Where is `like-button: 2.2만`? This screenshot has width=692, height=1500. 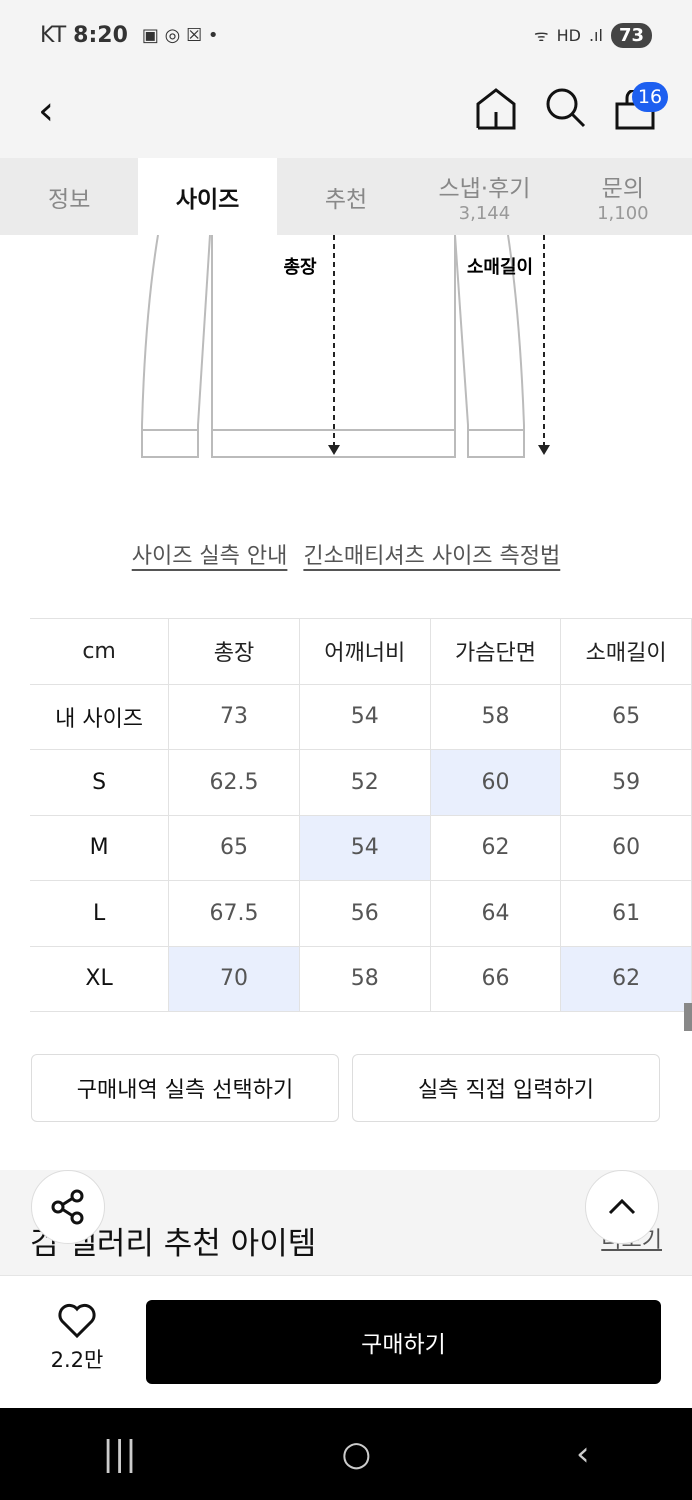
like-button: 2.2만 is located at coordinates (77, 1338).